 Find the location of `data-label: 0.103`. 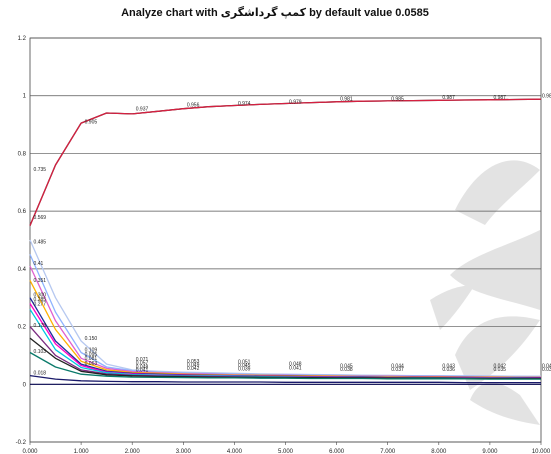

data-label: 0.103 is located at coordinates (40, 352).